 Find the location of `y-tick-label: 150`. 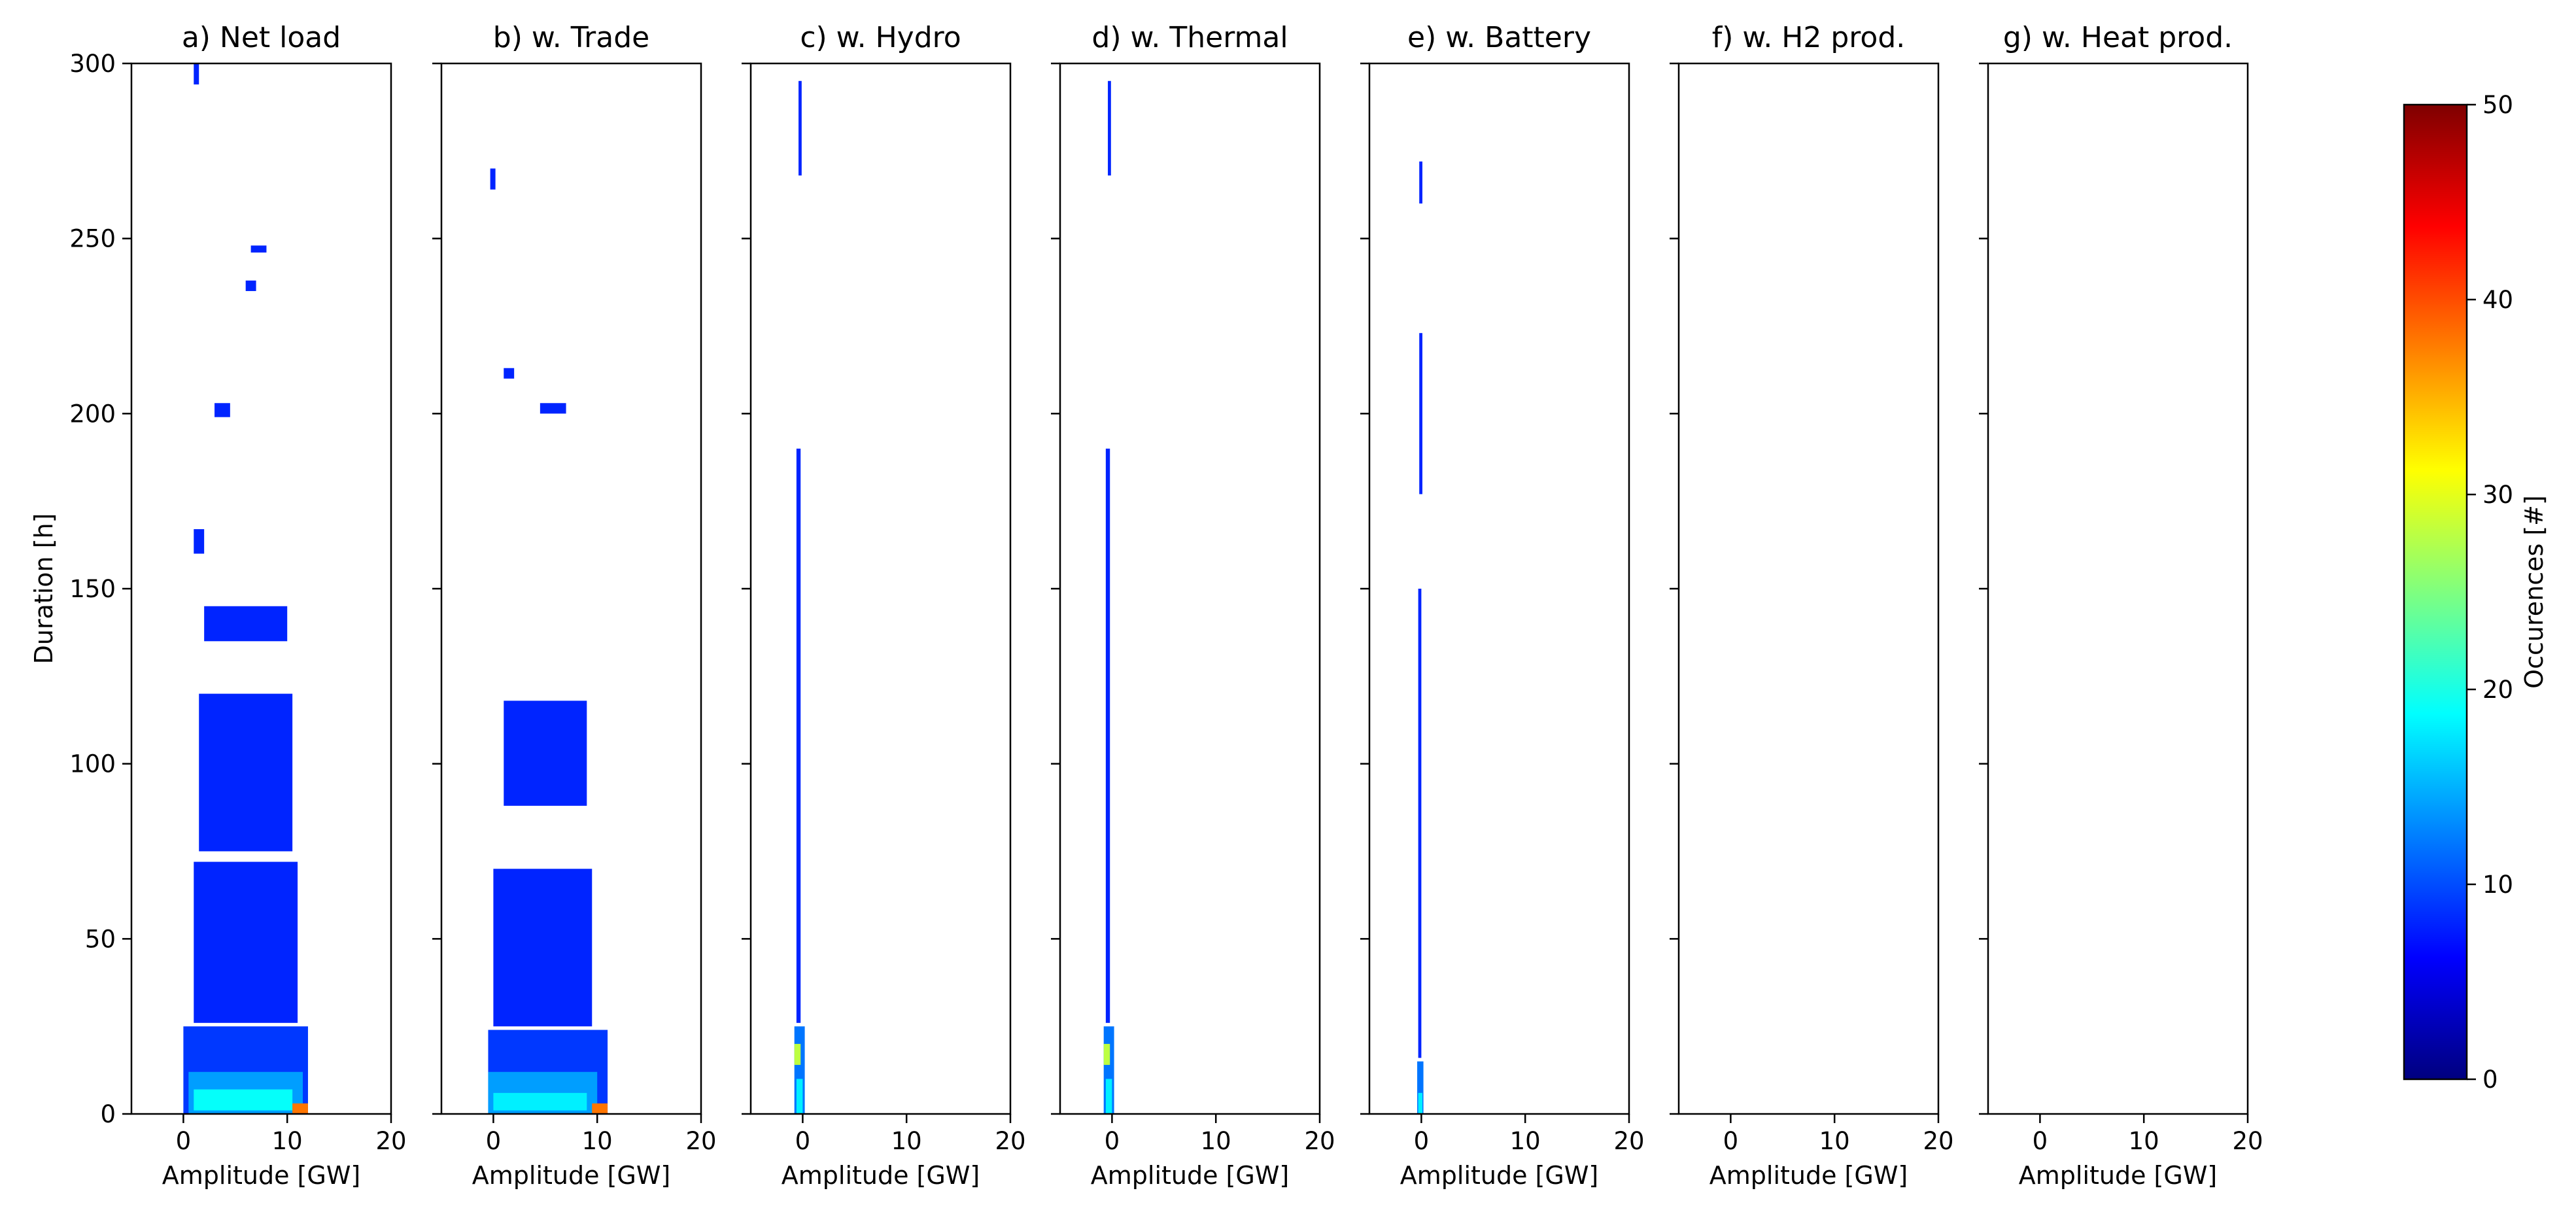

y-tick-label: 150 is located at coordinates (92, 589).